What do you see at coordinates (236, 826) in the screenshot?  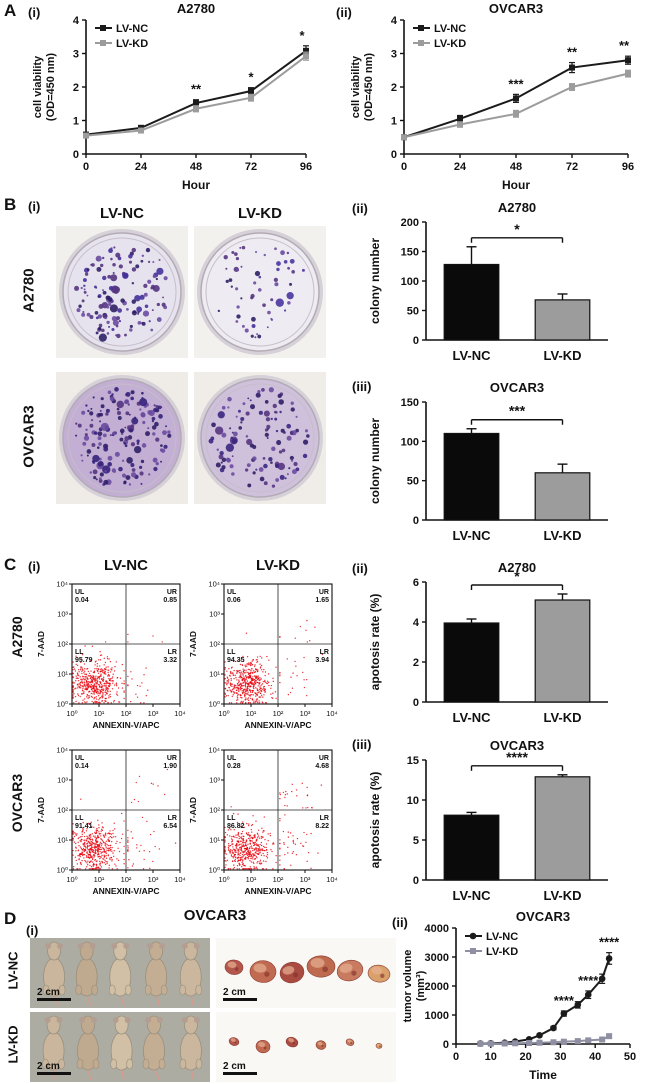 I see `svg-text: 86.82` at bounding box center [236, 826].